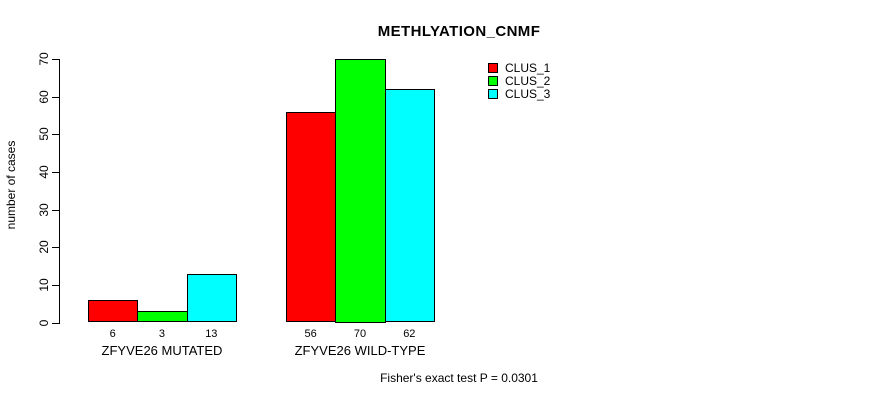 Image resolution: width=890 pixels, height=400 pixels. I want to click on chart-title: METHLYATION_CNMF, so click(459, 31).